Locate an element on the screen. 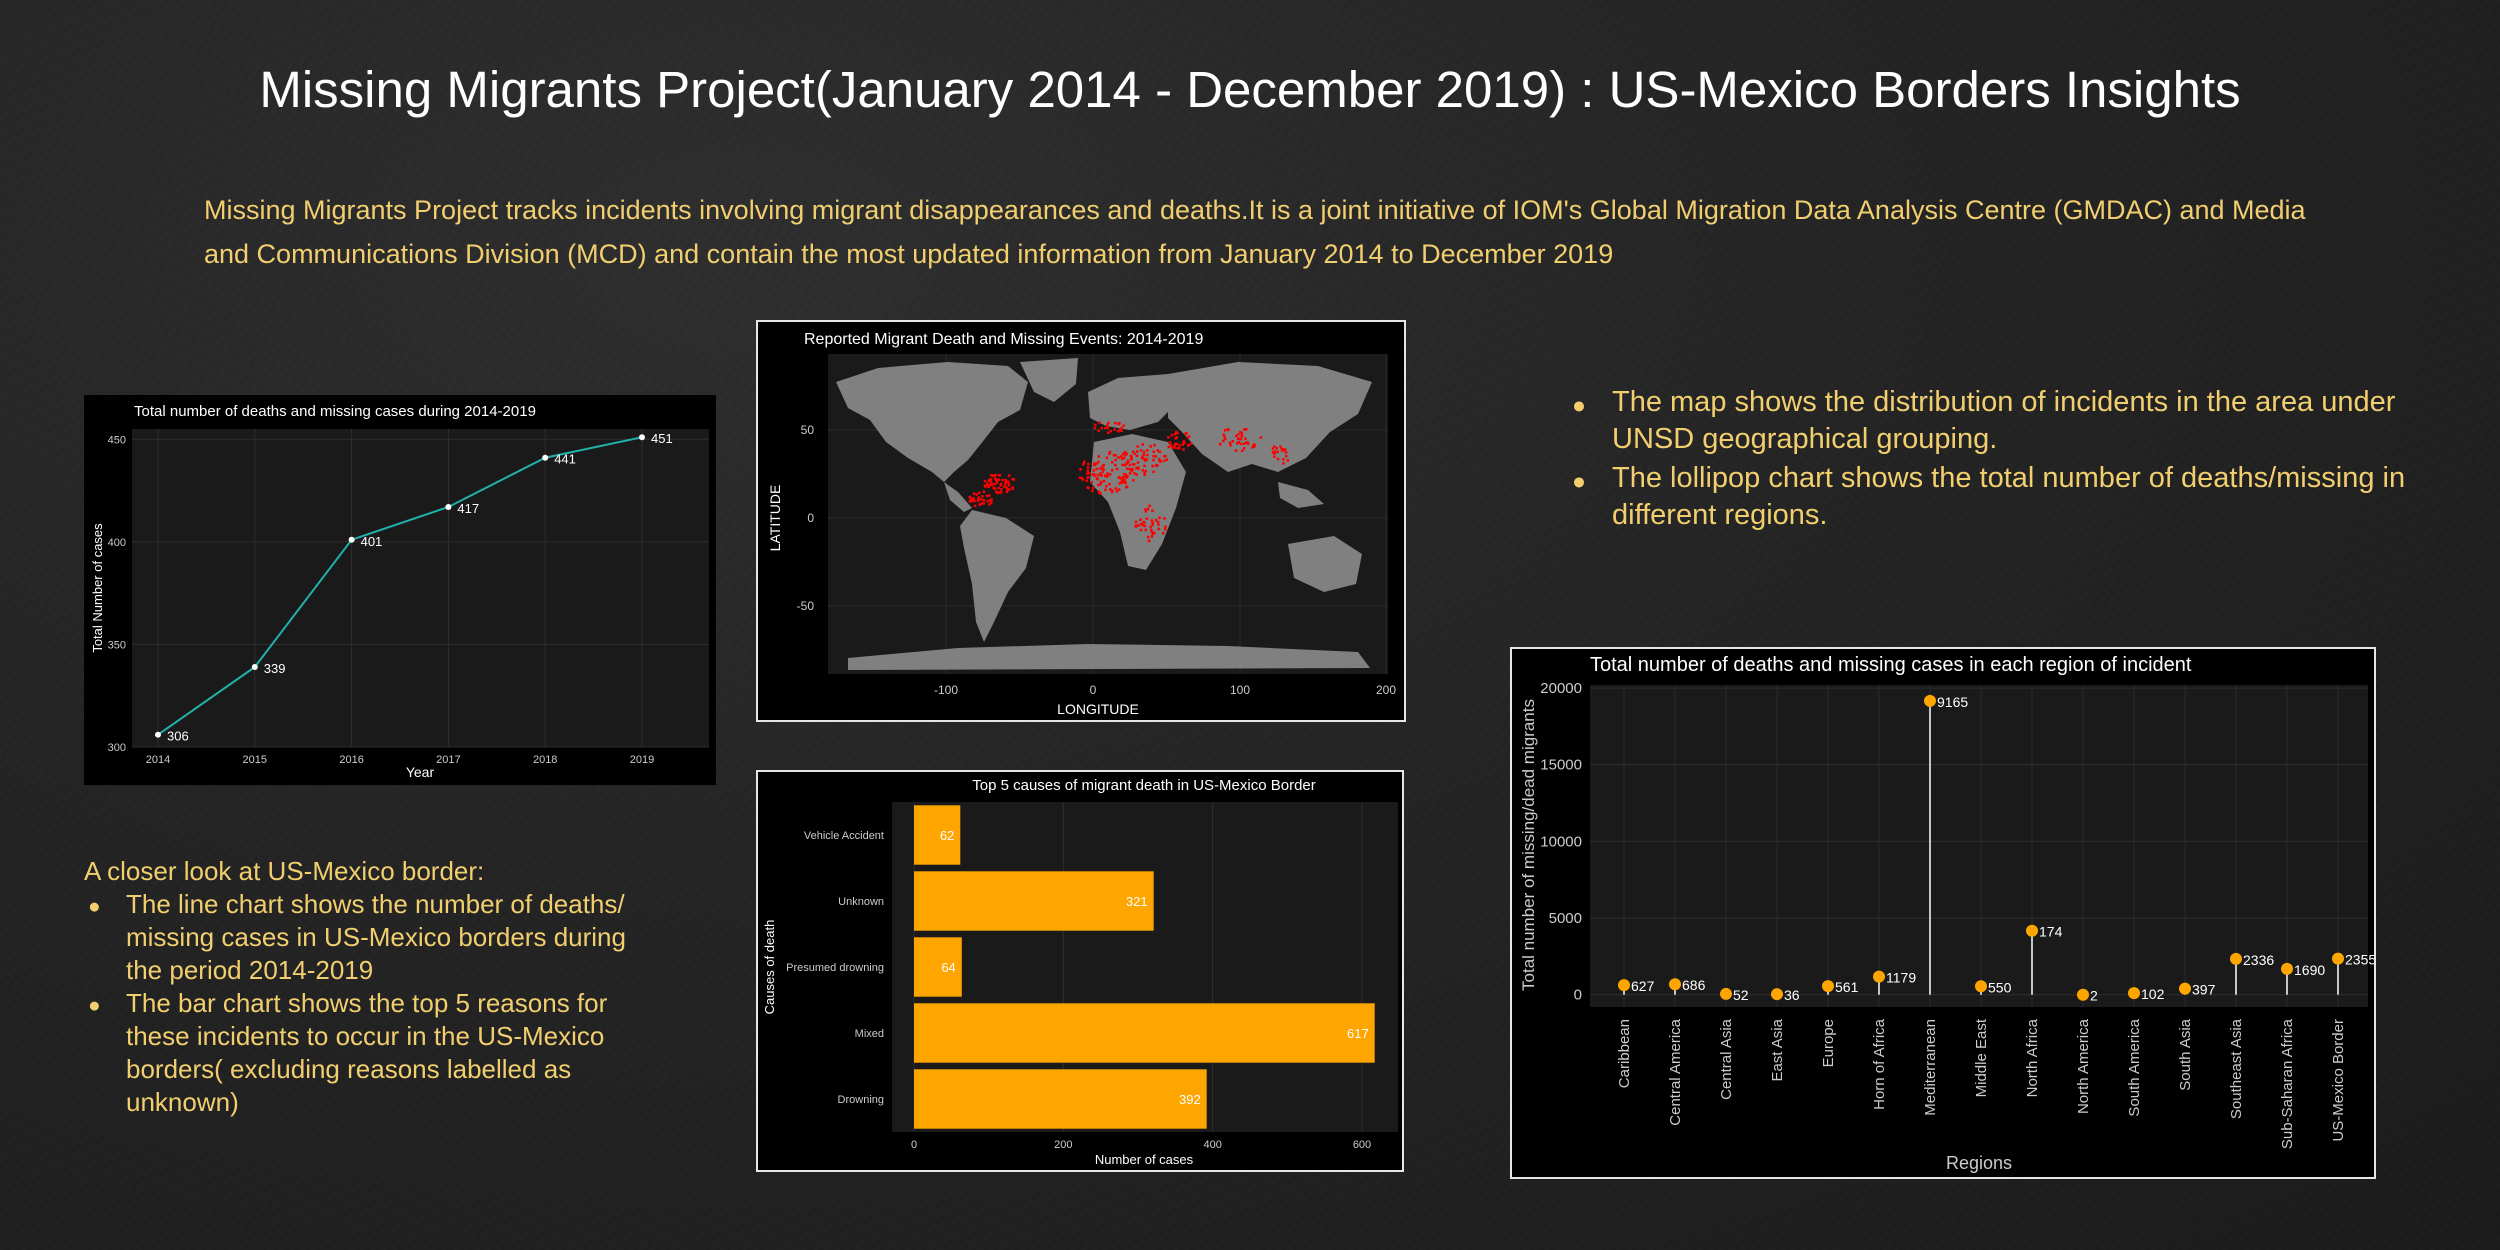 The height and width of the screenshot is (1250, 2500). line-xtick-label: 2018 is located at coordinates (545, 760).